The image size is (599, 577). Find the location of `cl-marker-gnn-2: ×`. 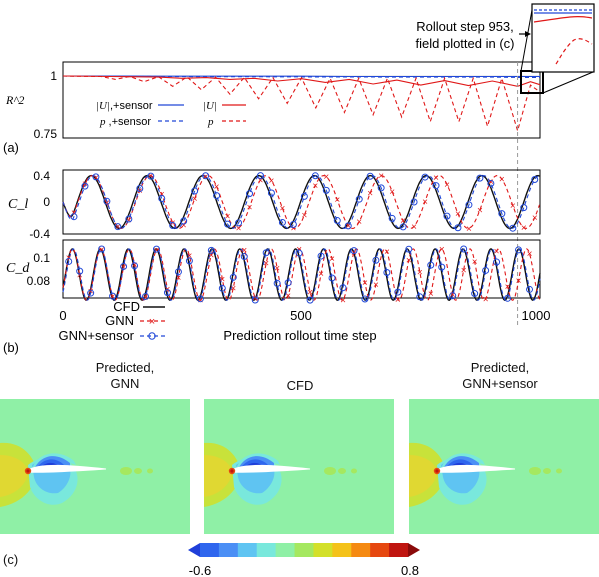

cl-marker-gnn-2: × is located at coordinates (96, 178).